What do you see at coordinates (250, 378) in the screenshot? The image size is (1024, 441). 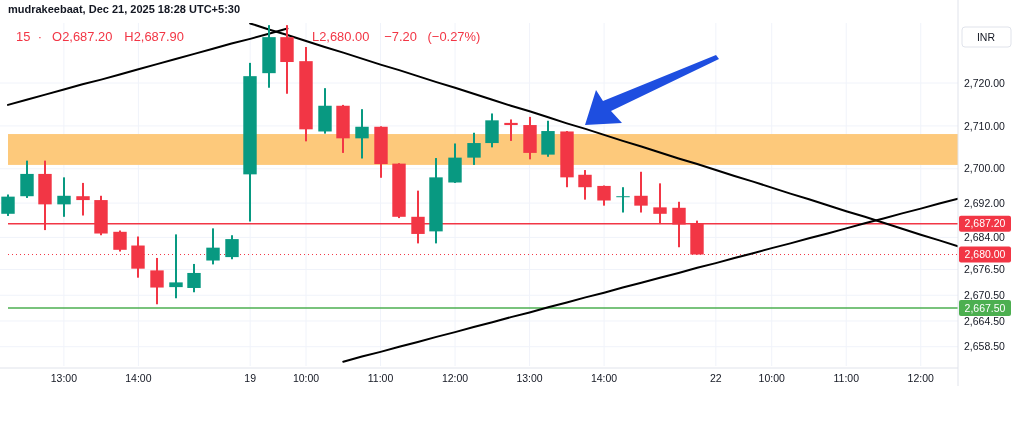 I see `x-tick-label: 19` at bounding box center [250, 378].